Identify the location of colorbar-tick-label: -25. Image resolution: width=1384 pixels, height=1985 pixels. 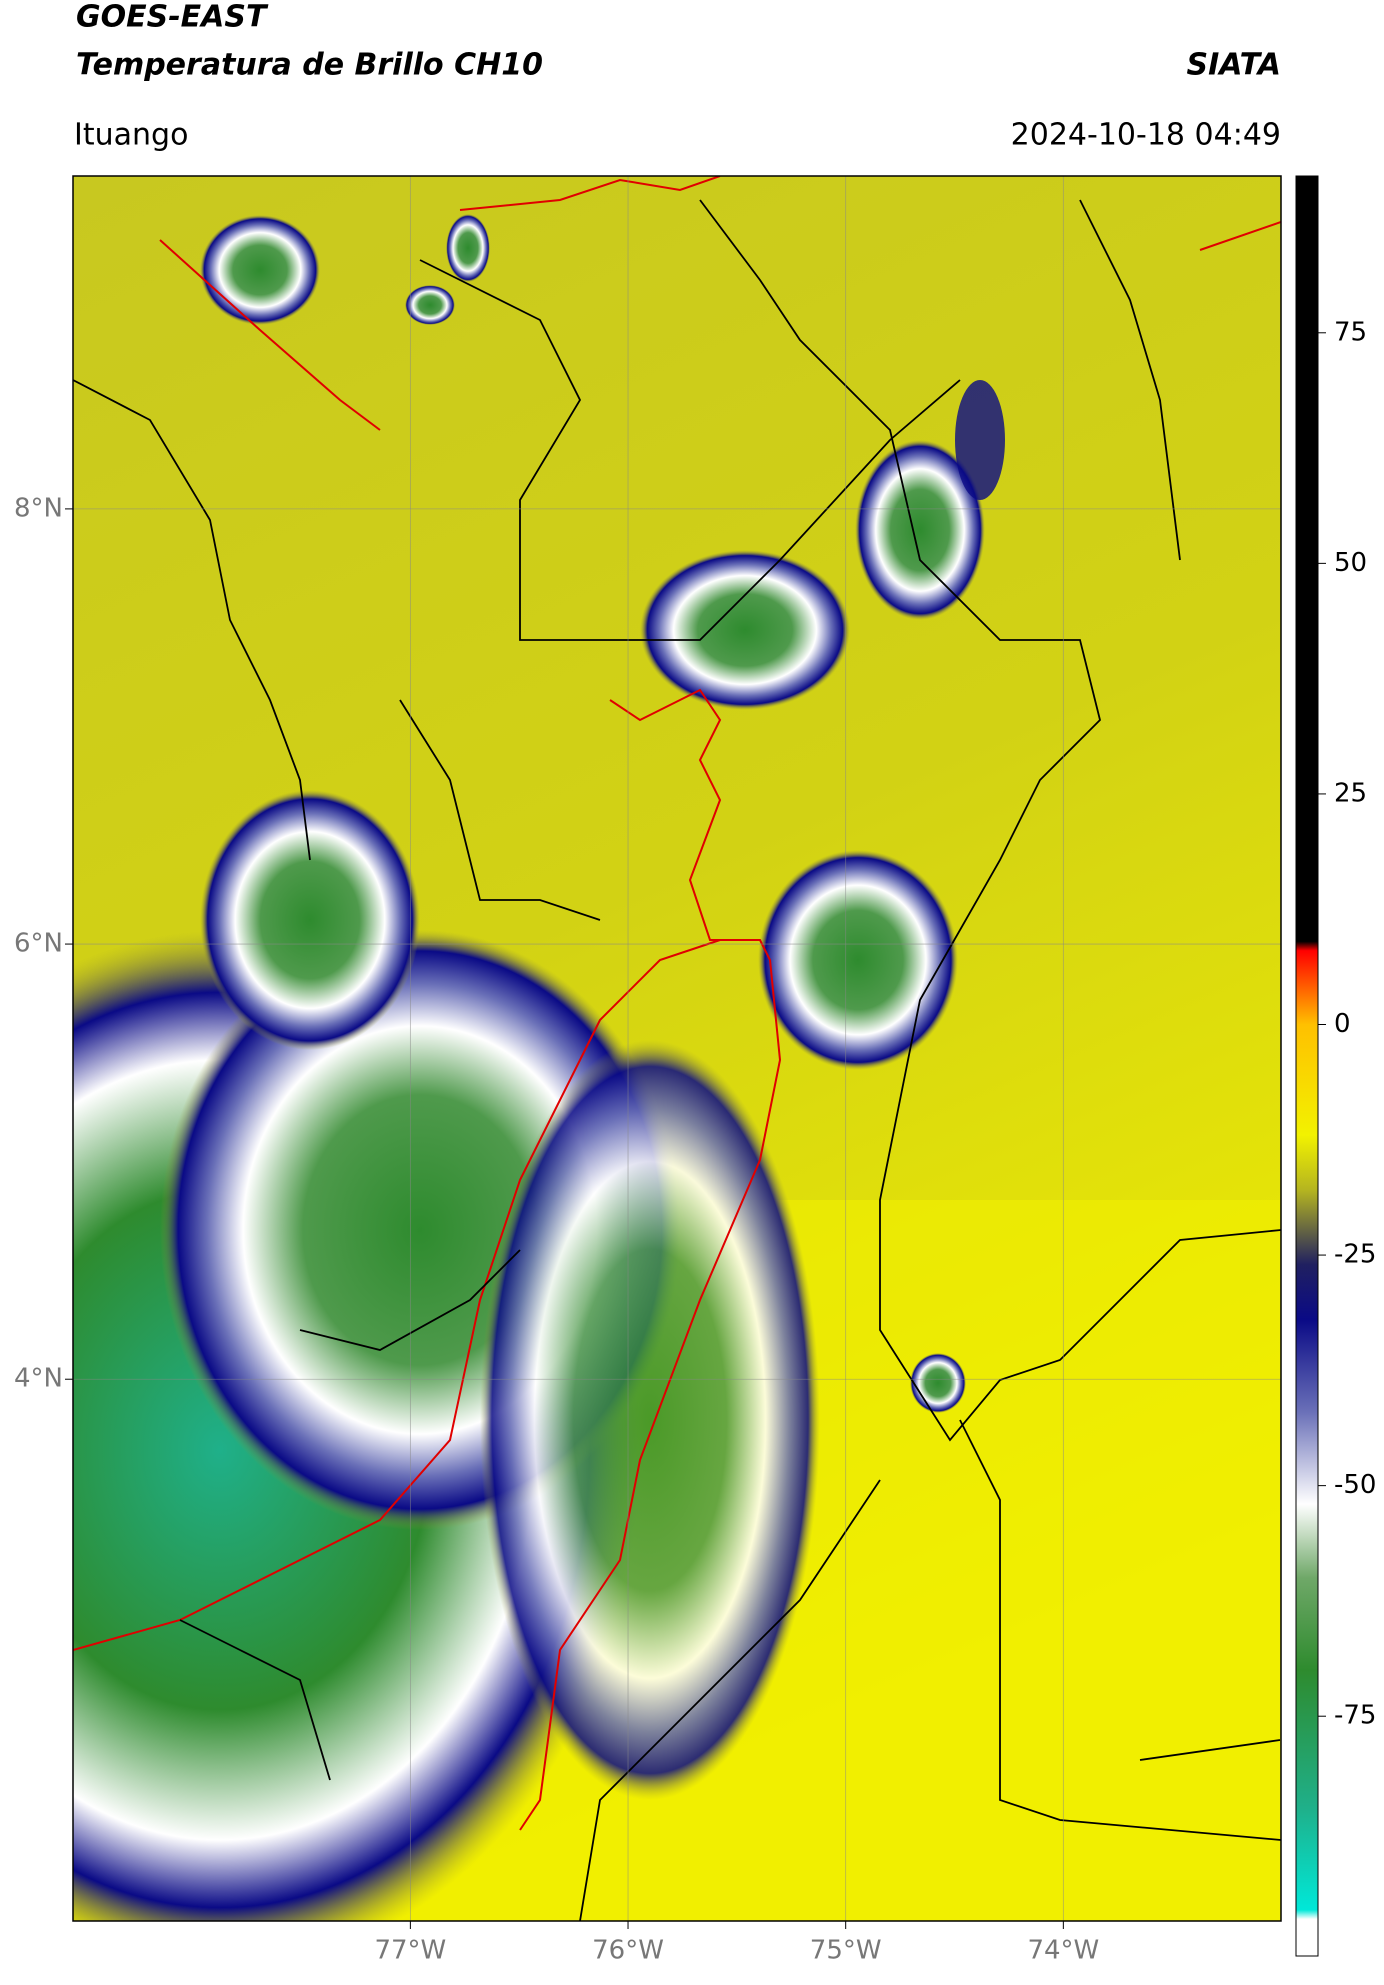
(1355, 1255).